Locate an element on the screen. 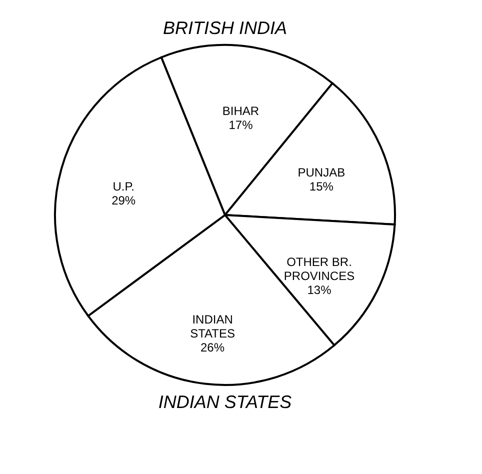  data-label: 29% is located at coordinates (124, 200).